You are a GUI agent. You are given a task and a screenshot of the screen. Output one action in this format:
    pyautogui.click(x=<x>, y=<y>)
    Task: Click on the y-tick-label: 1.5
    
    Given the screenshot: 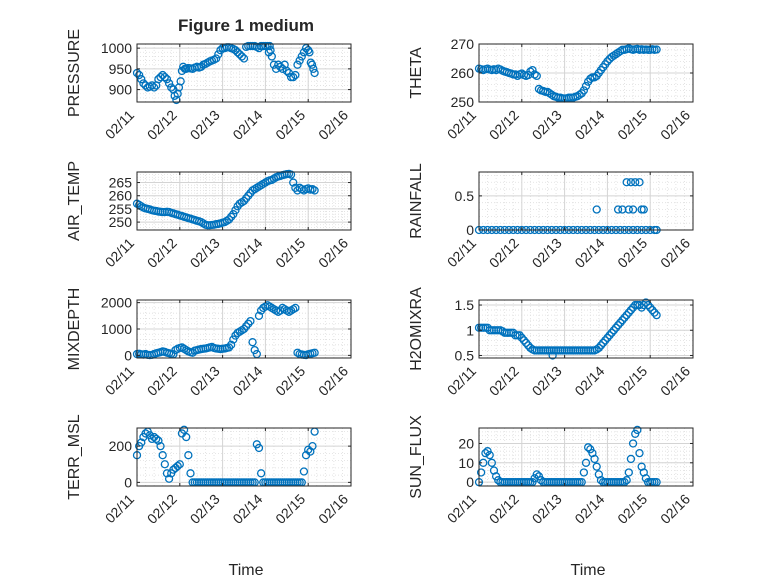 What is the action you would take?
    pyautogui.click(x=465, y=305)
    